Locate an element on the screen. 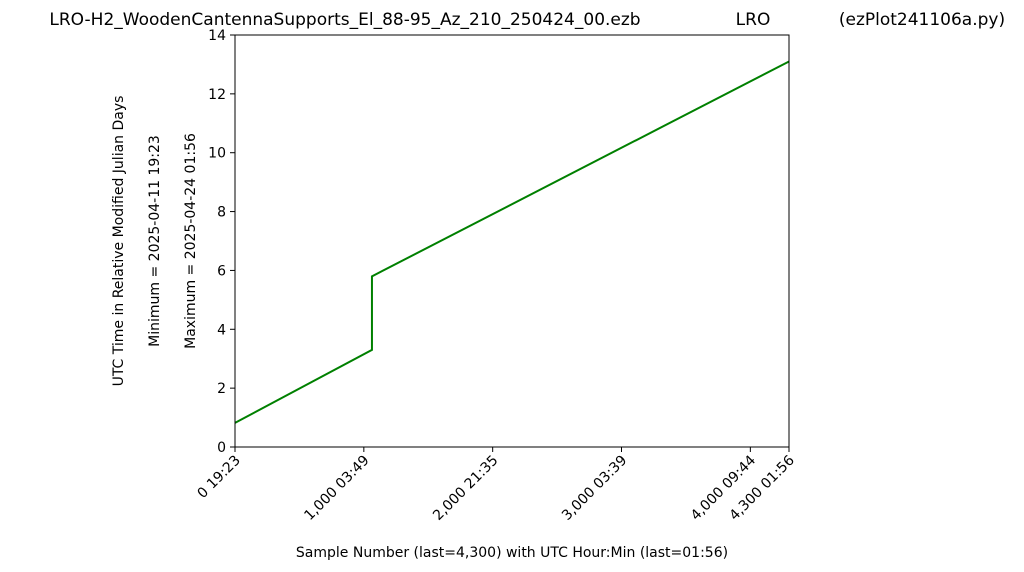 The image size is (1024, 572). y-tick-label: 4 is located at coordinates (221, 330).